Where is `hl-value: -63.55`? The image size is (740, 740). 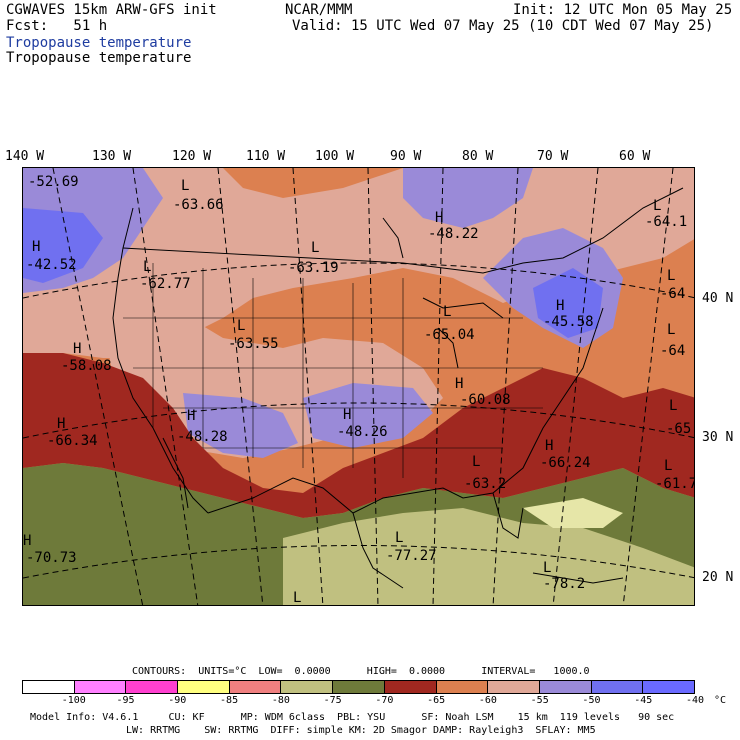 hl-value: -63.55 is located at coordinates (253, 344).